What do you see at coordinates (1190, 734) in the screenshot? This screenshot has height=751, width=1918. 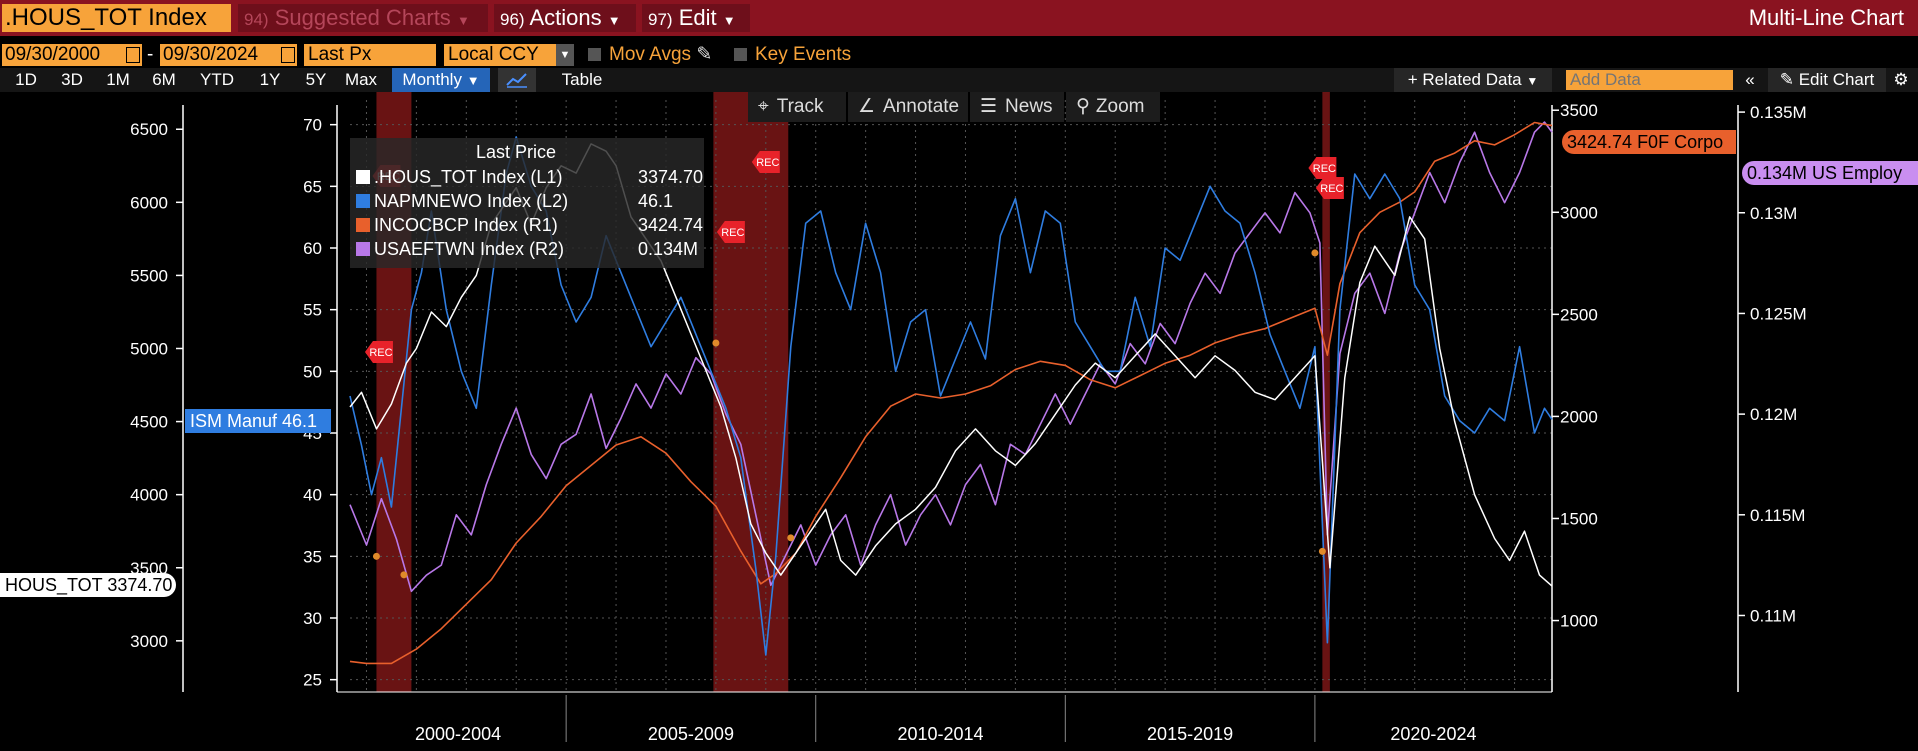 I see `x-category-label: 2015-2019` at bounding box center [1190, 734].